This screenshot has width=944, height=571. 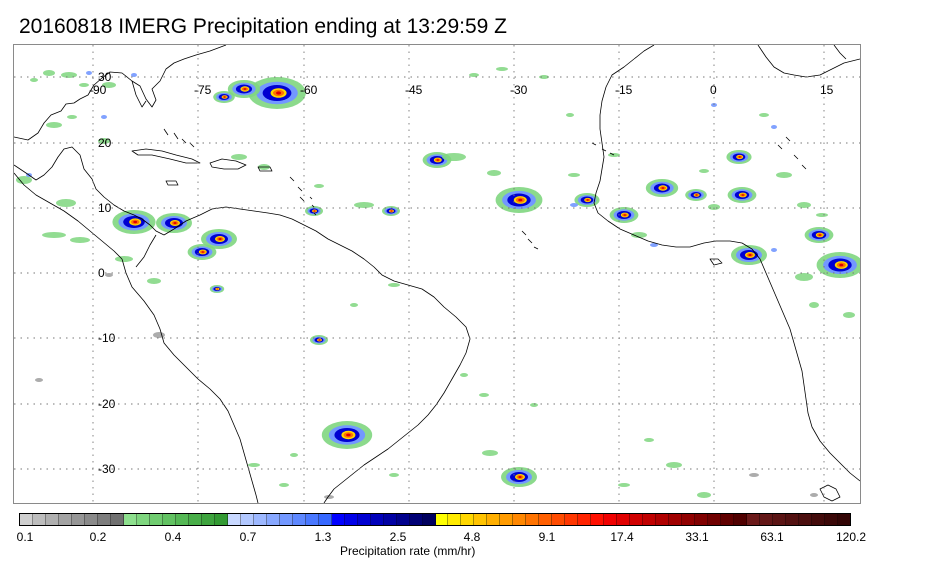 I want to click on latitude-label: 10, so click(x=105, y=208).